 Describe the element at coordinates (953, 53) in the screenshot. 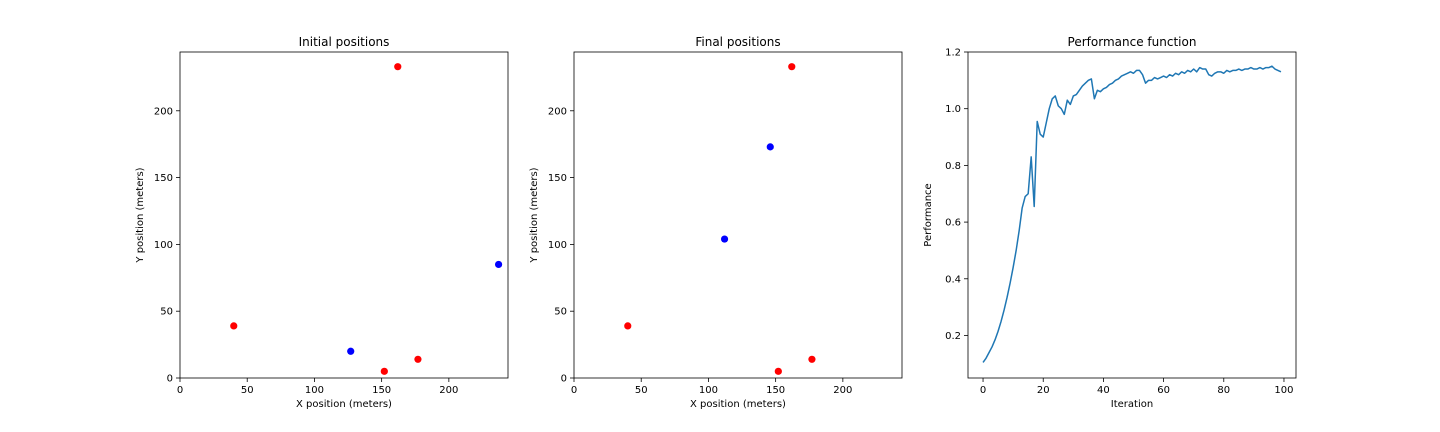

I see `y-tick-label: 1.2` at that location.